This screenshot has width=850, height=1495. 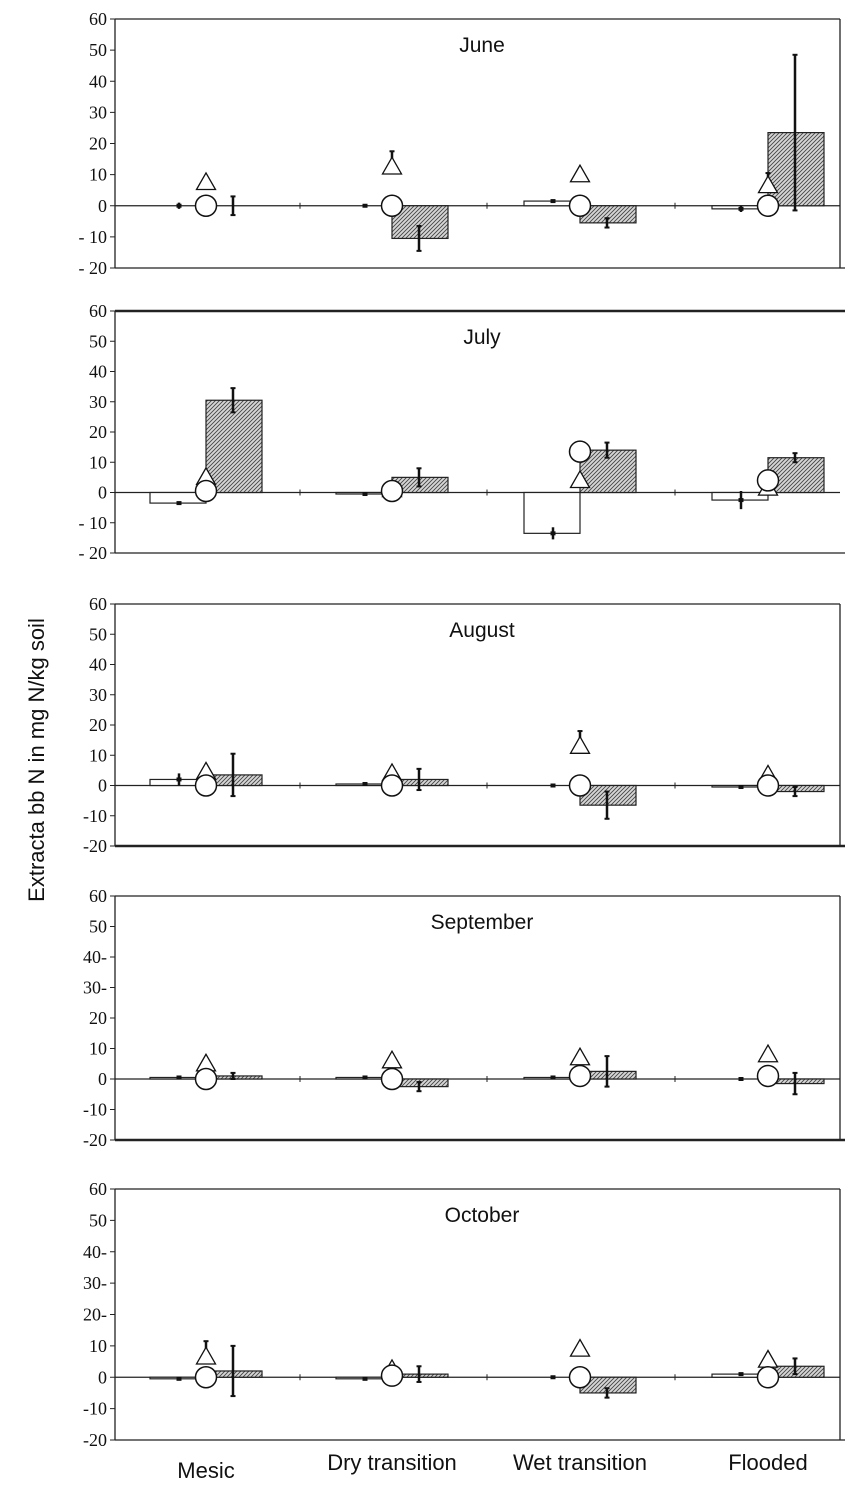 What do you see at coordinates (492, 1466) in the screenshot?
I see `category-labels: Mesic Dry transition Wet transition Flooded` at bounding box center [492, 1466].